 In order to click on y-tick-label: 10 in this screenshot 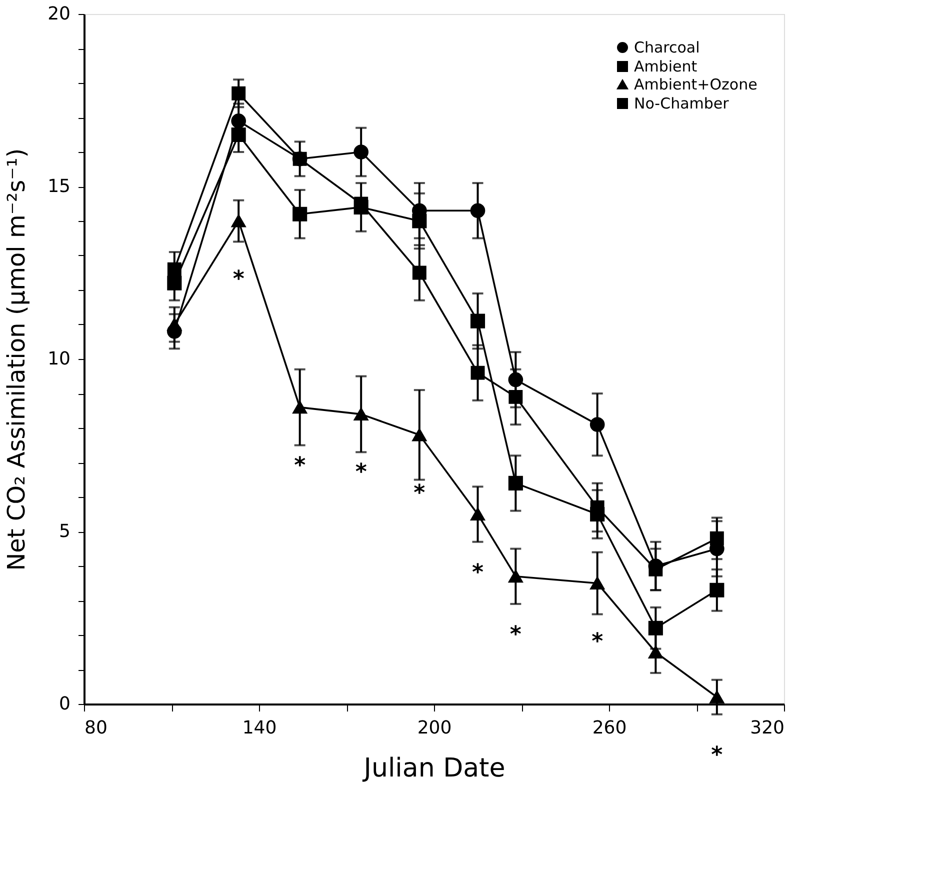, I will do `click(59, 359)`.